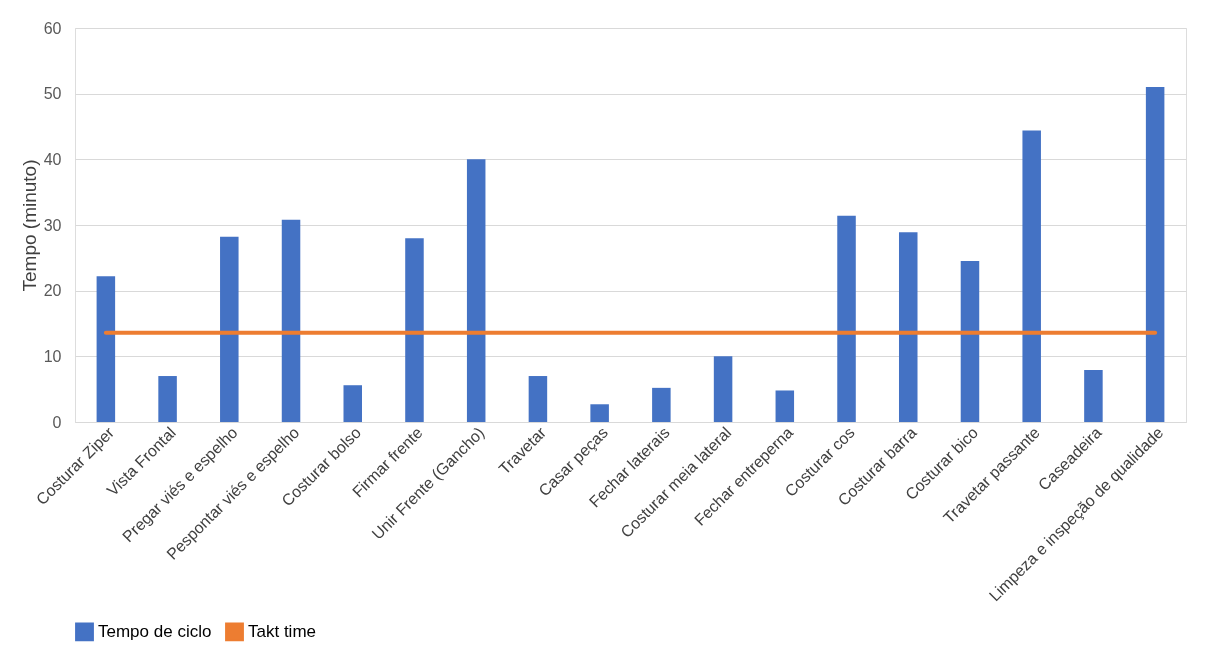 The height and width of the screenshot is (659, 1216). I want to click on y-axis-title: Tempo (minuto), so click(29, 225).